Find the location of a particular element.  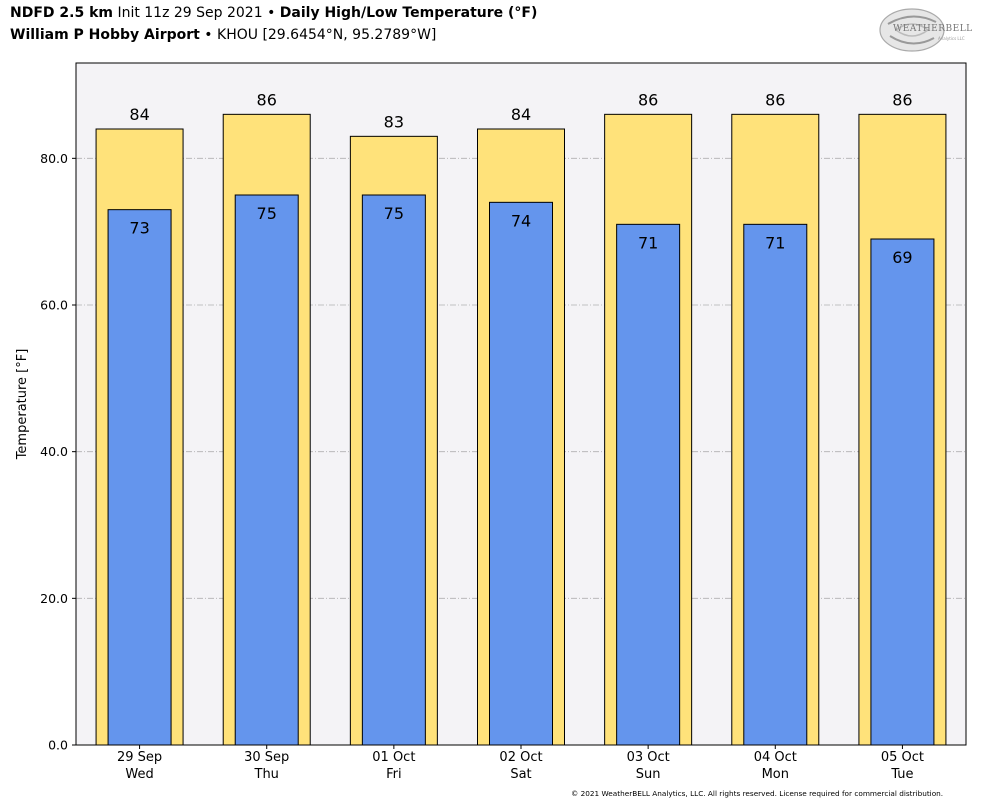

y-axis-label: Temperature [°F] is located at coordinates (22, 405).